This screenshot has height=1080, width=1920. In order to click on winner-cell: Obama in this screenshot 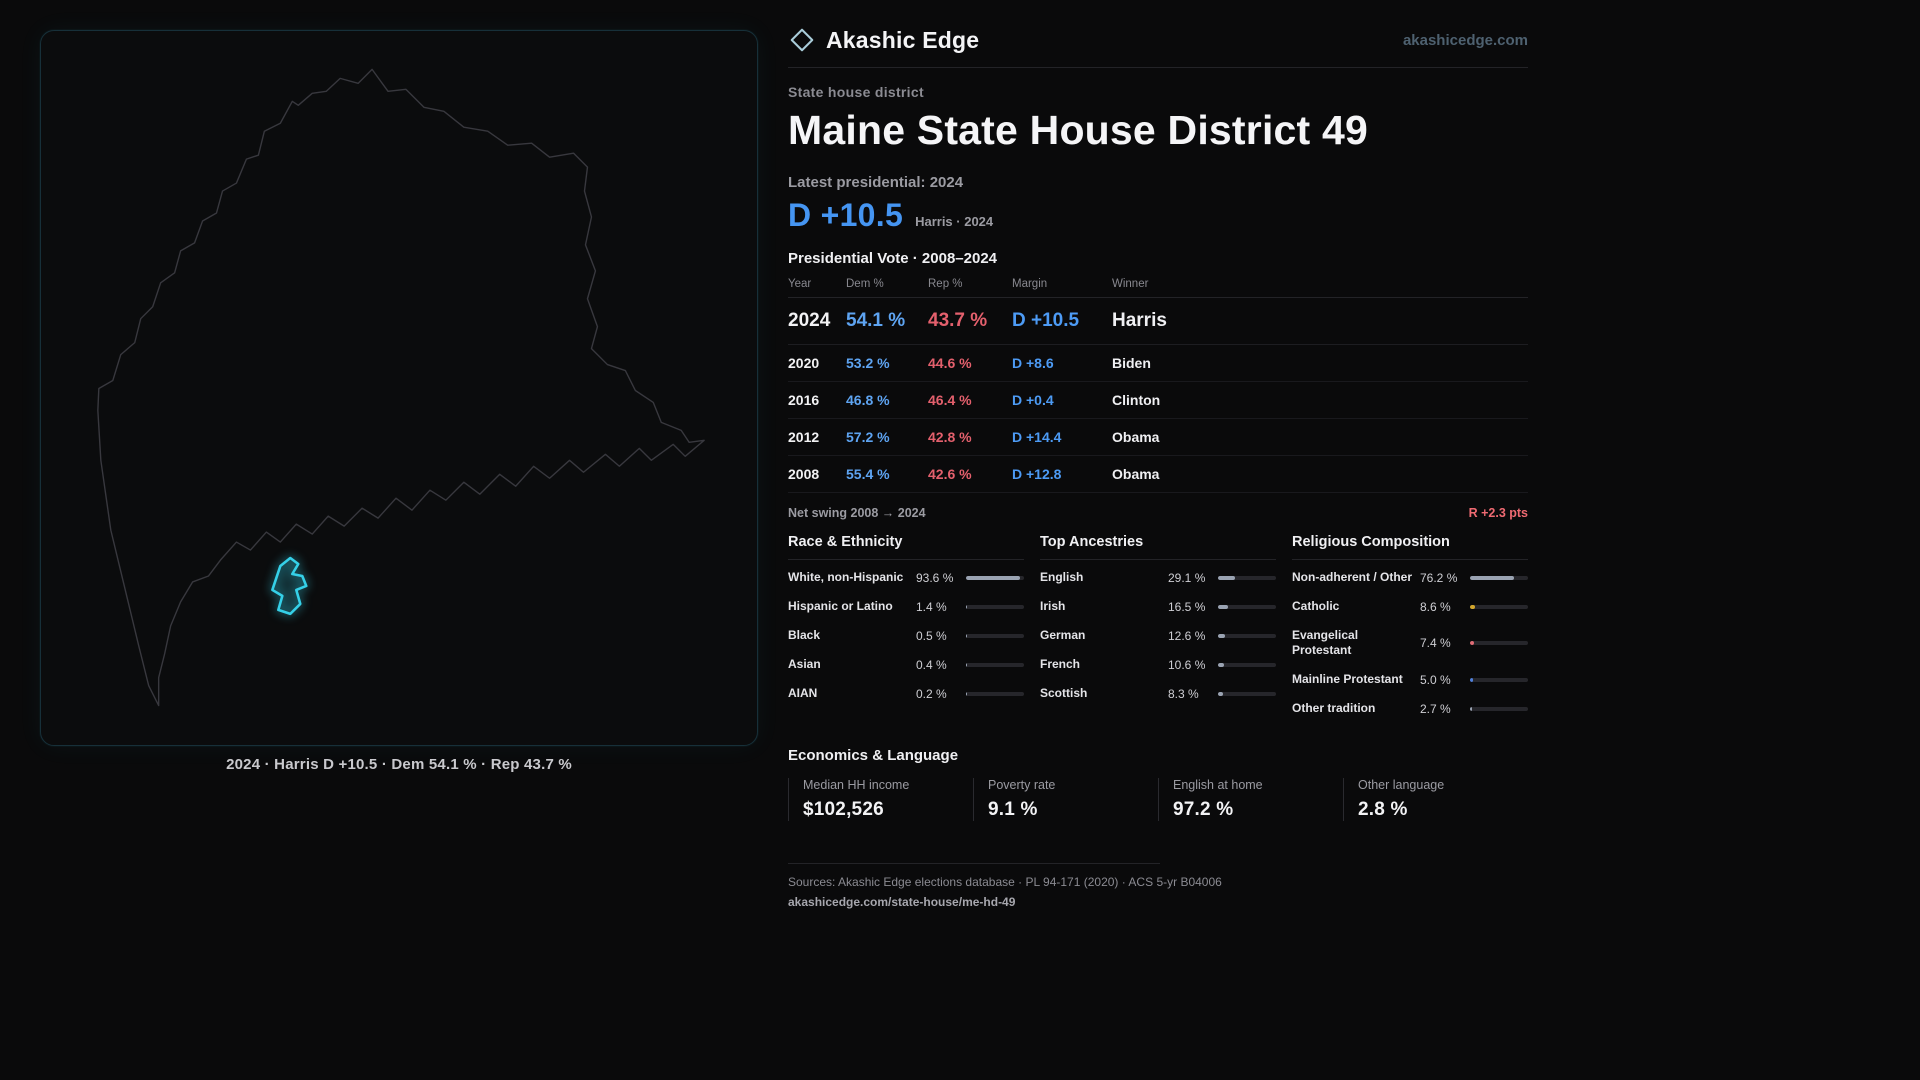, I will do `click(1136, 474)`.